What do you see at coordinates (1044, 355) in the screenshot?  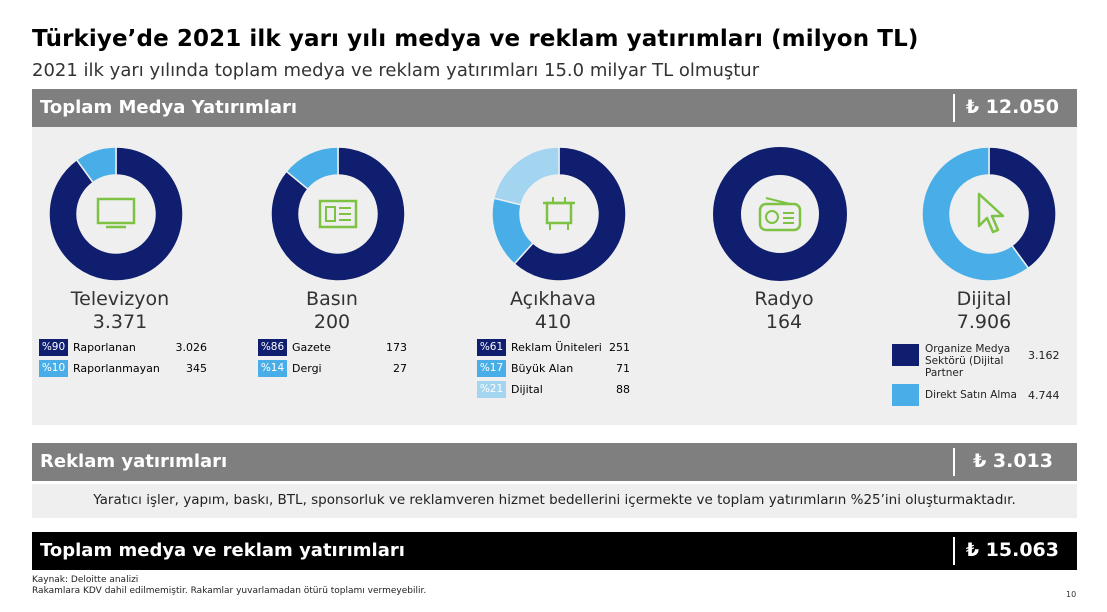 I see `legend-value: 3.162` at bounding box center [1044, 355].